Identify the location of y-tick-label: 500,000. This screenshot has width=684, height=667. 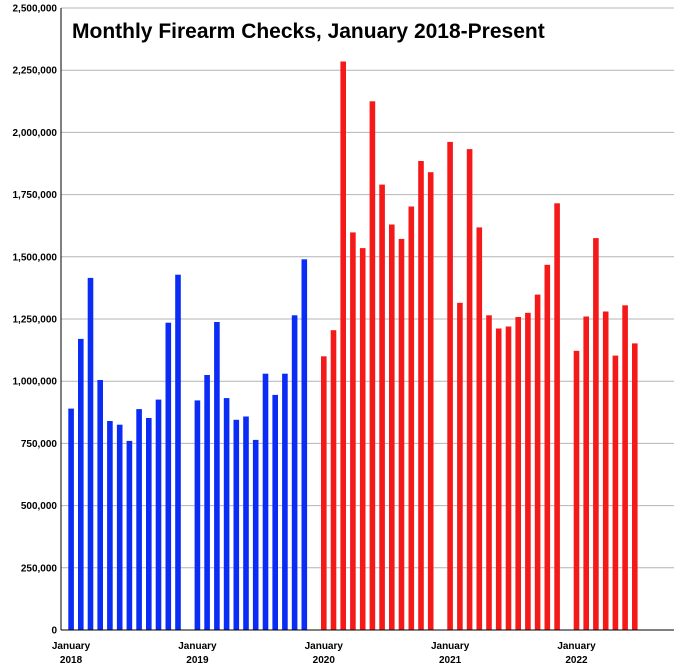
(39, 506).